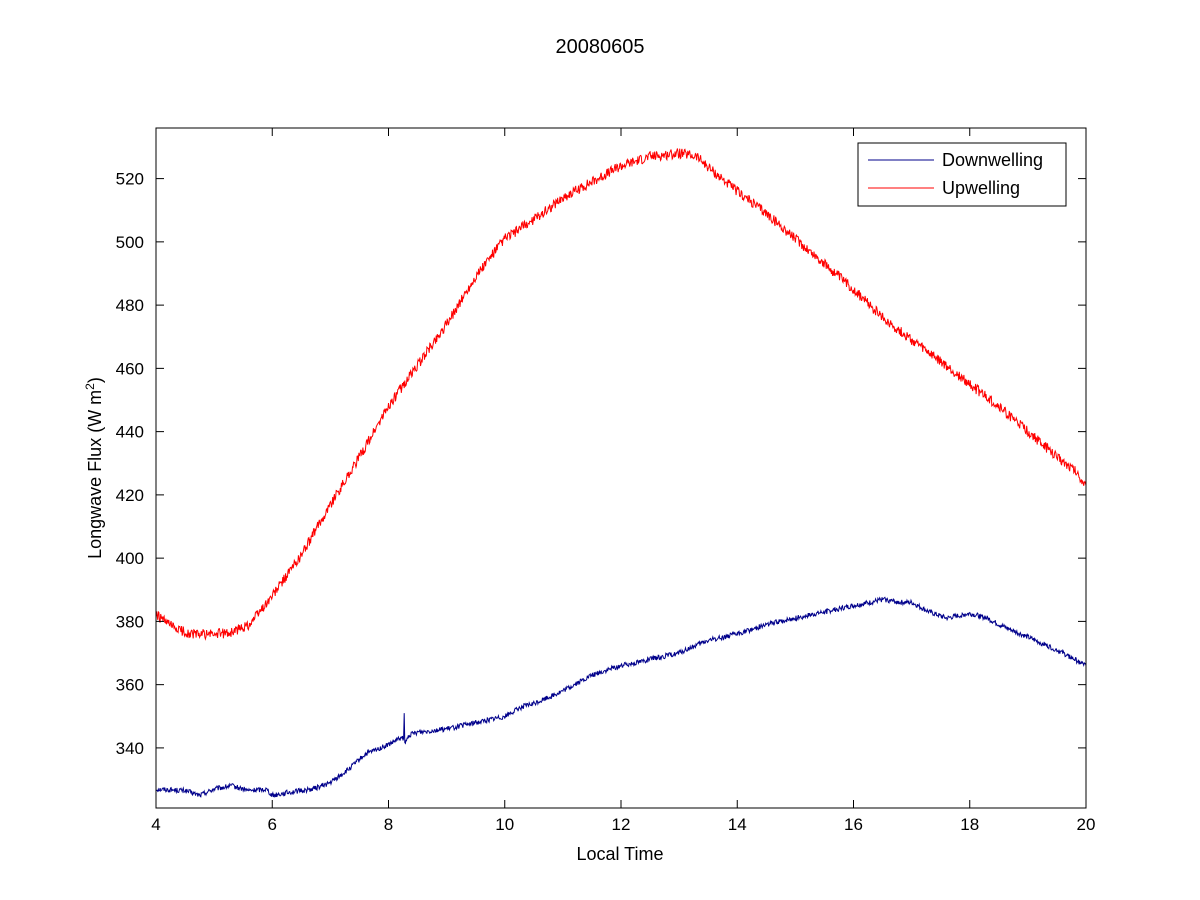 The width and height of the screenshot is (1200, 900). Describe the element at coordinates (95, 380) in the screenshot. I see `y-axis-label-close: )` at that location.